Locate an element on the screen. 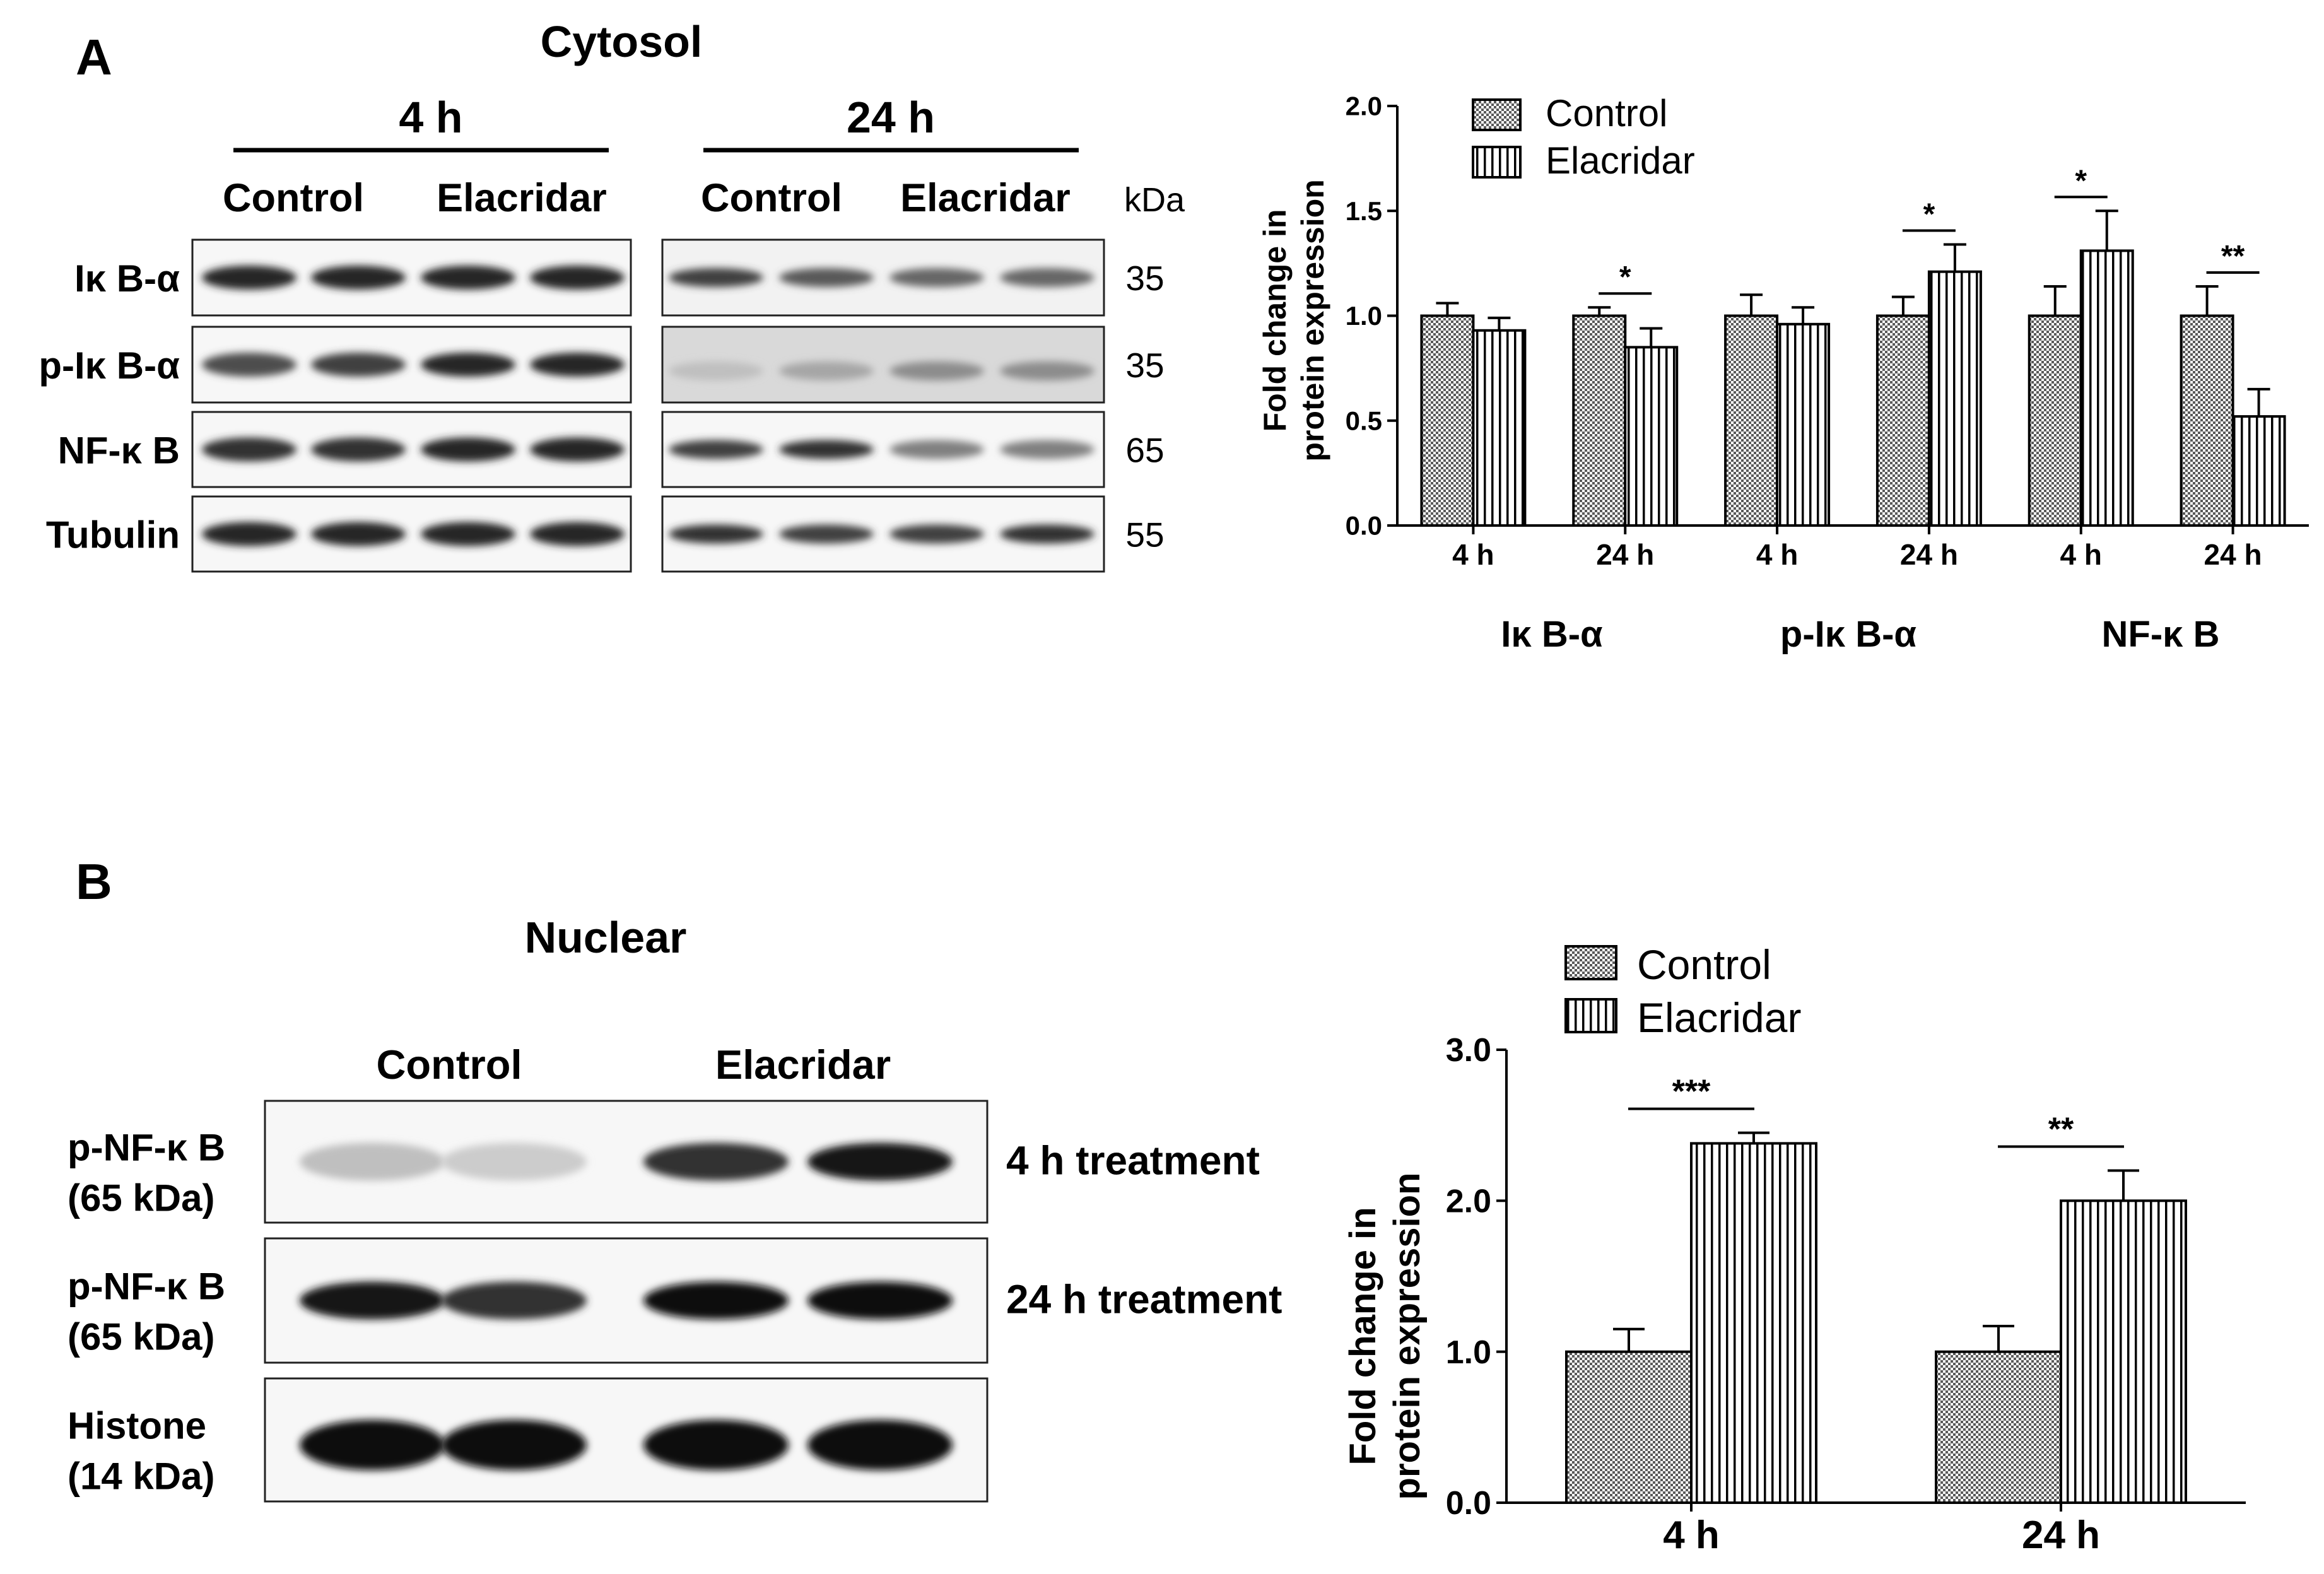 This screenshot has width=2324, height=1574. blot-row-label-kda: (14 kDa) is located at coordinates (140, 1477).